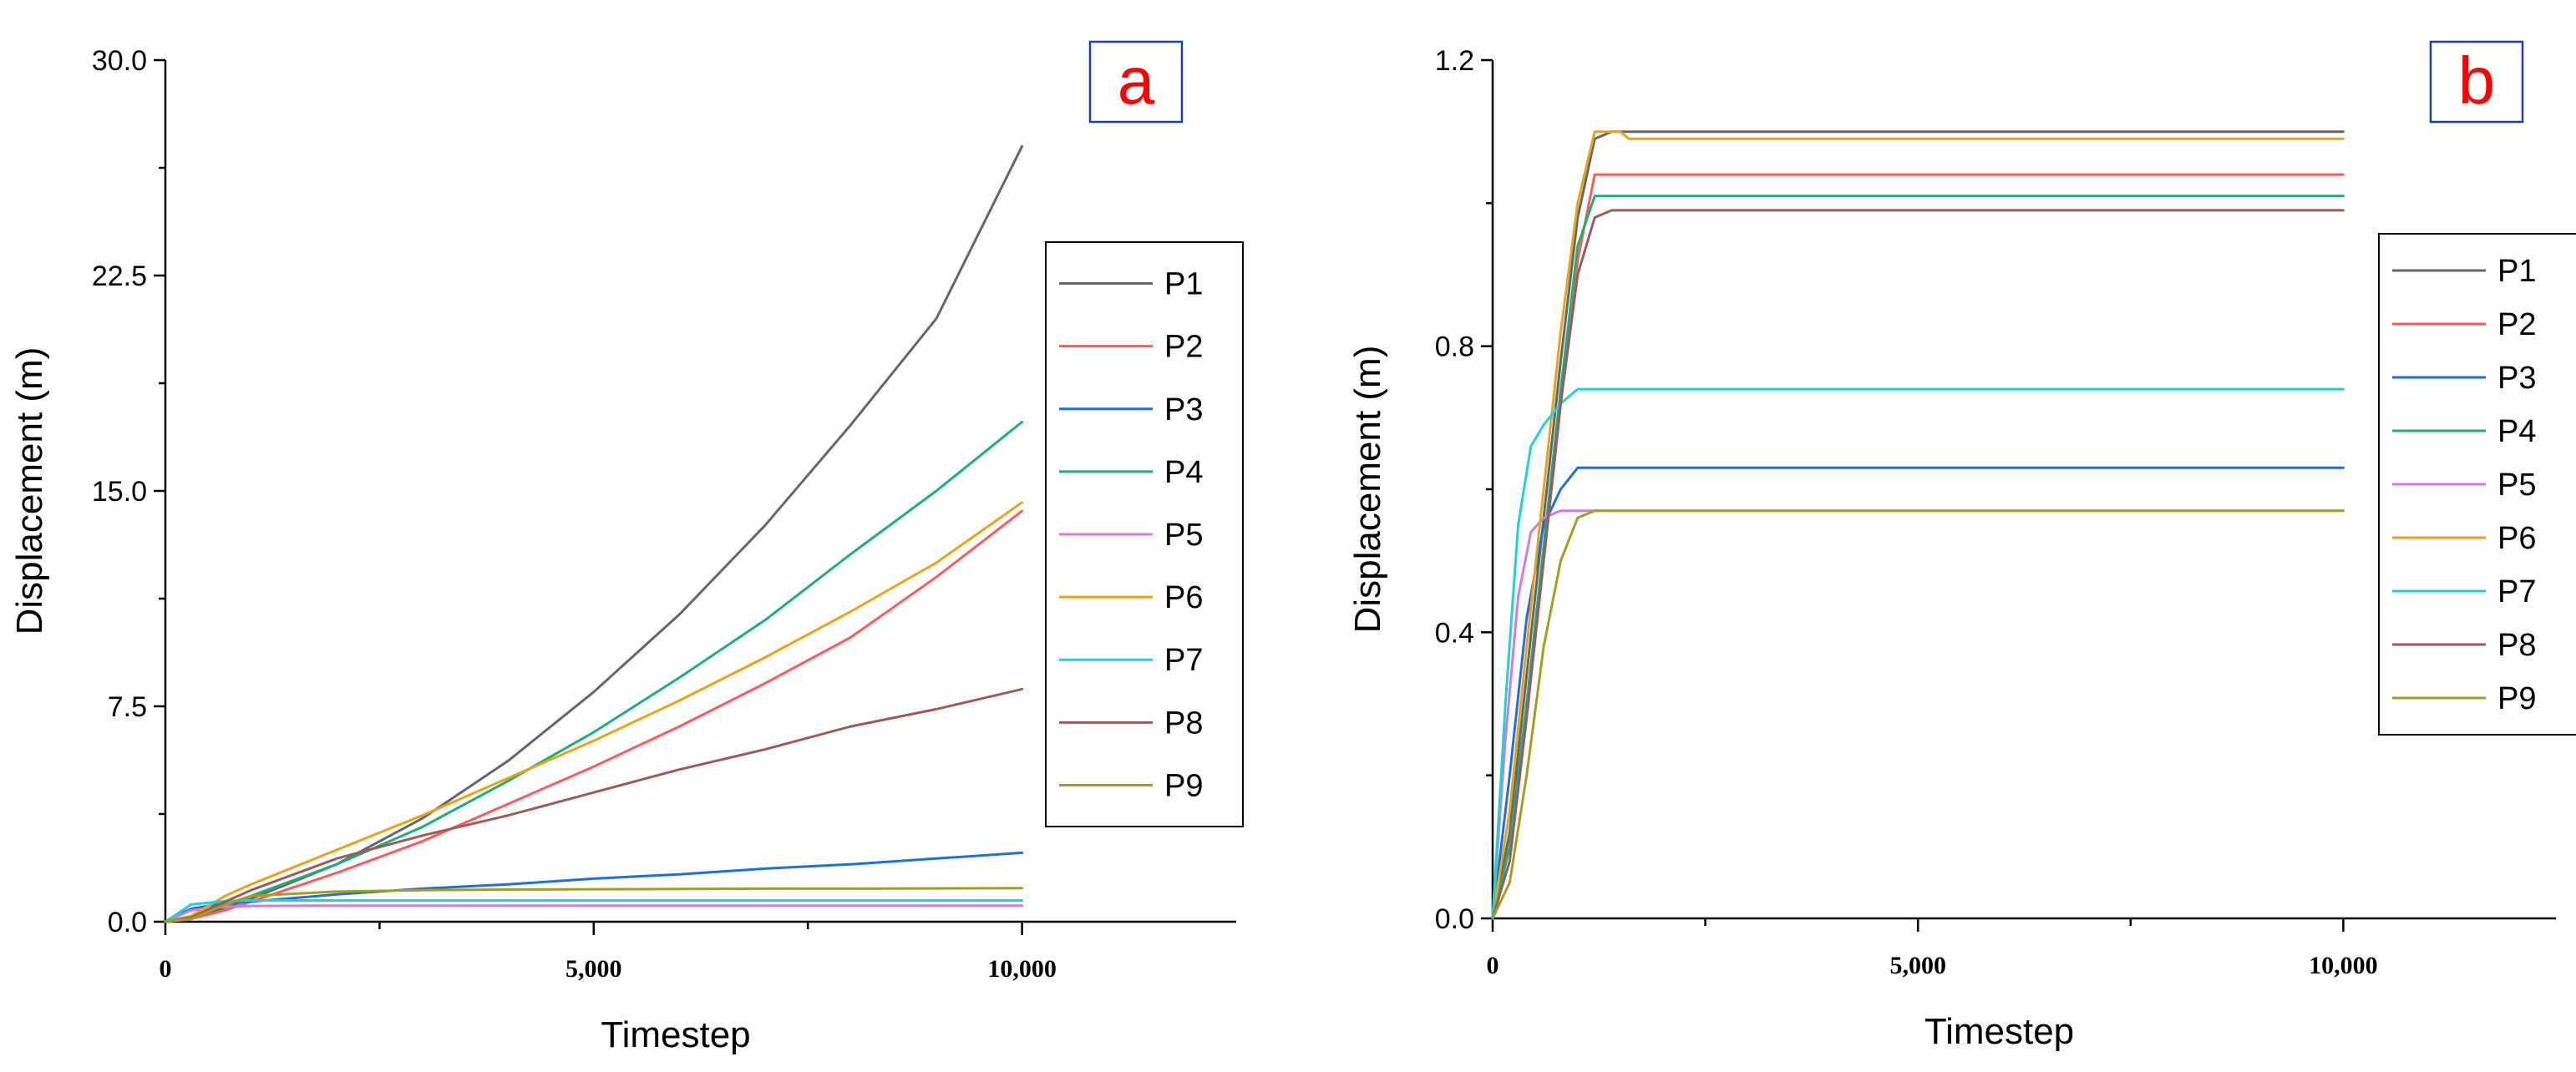  I want to click on panel-label: b, so click(2477, 80).